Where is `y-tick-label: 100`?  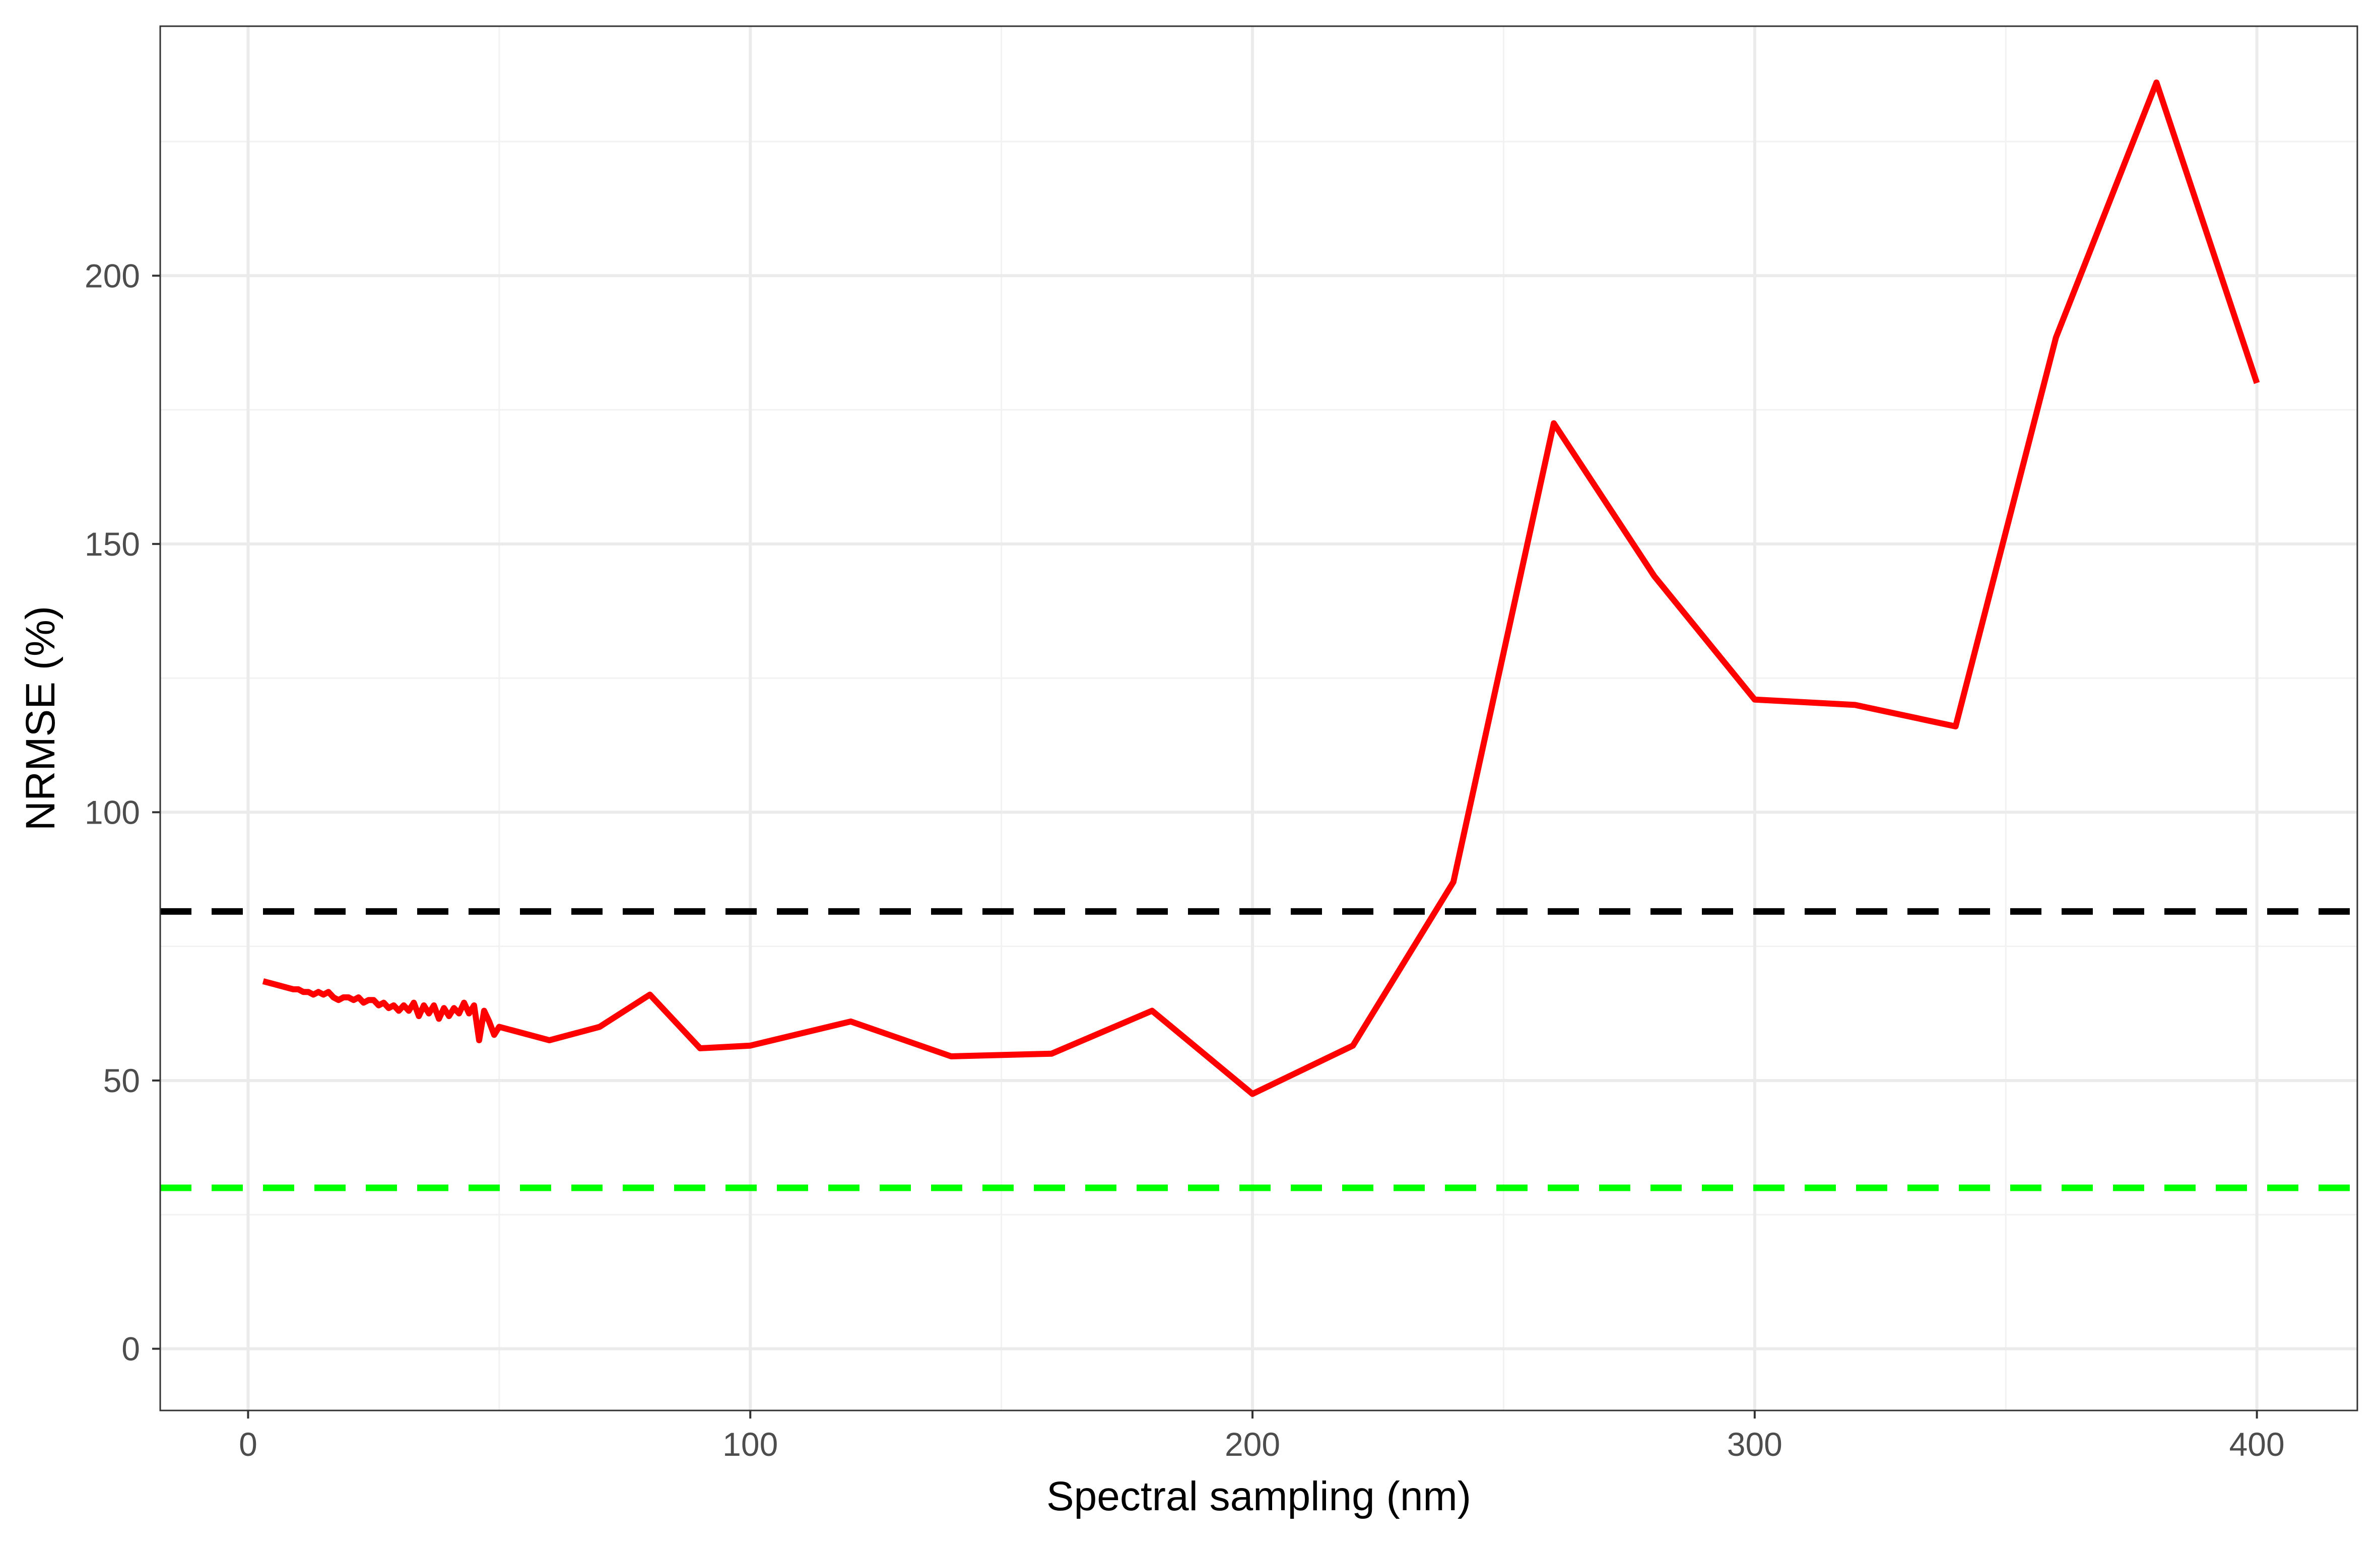 y-tick-label: 100 is located at coordinates (112, 812).